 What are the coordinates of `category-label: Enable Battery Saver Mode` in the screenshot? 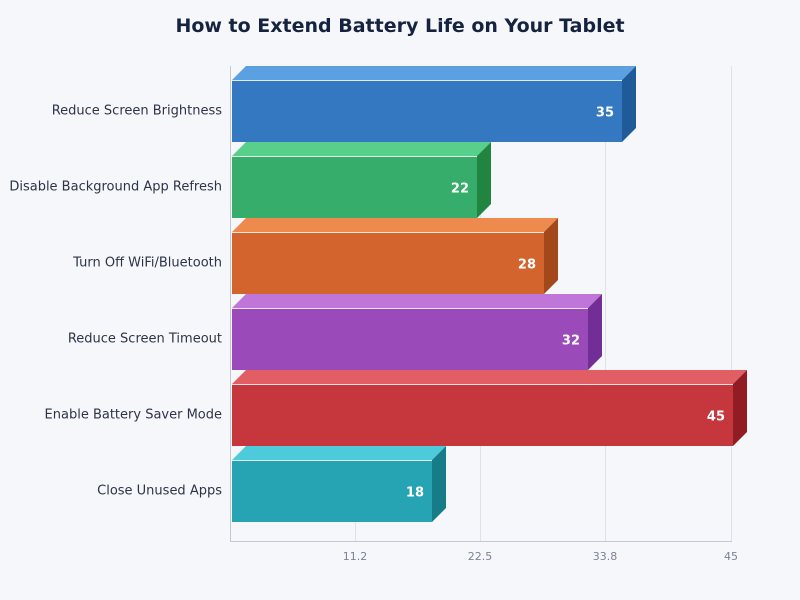 It's located at (133, 415).